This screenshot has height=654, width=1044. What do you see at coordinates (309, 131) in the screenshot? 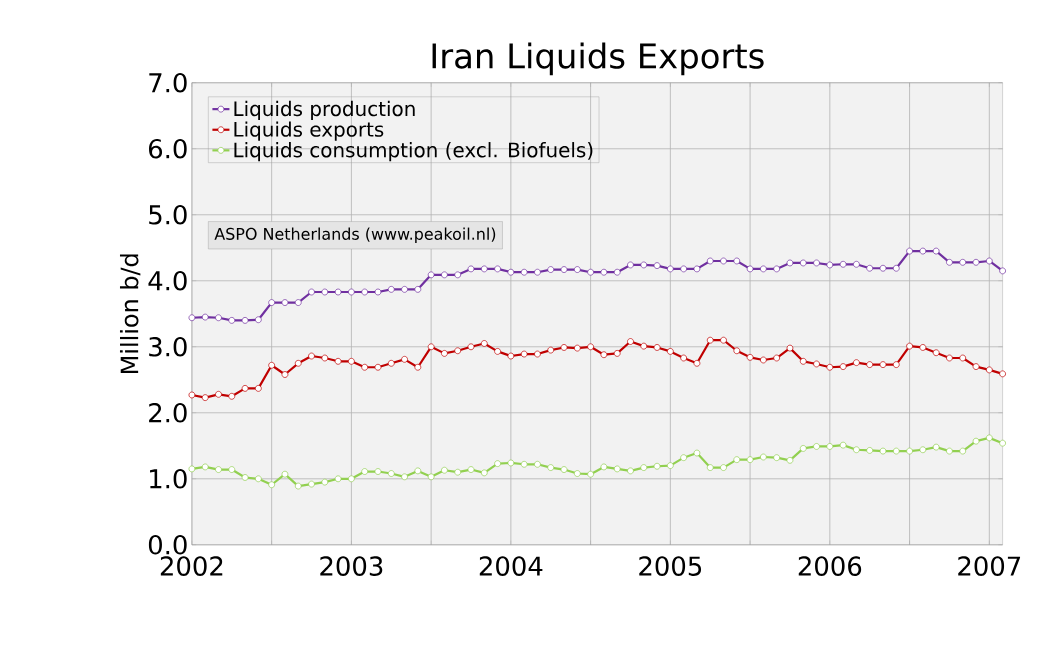
I see `legend-label: Liquids exports` at bounding box center [309, 131].